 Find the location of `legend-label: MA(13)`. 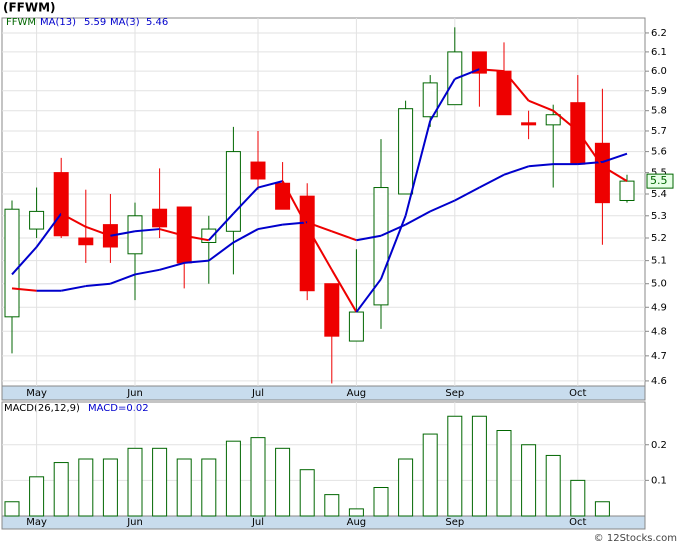

legend-label: MA(13) is located at coordinates (58, 22).